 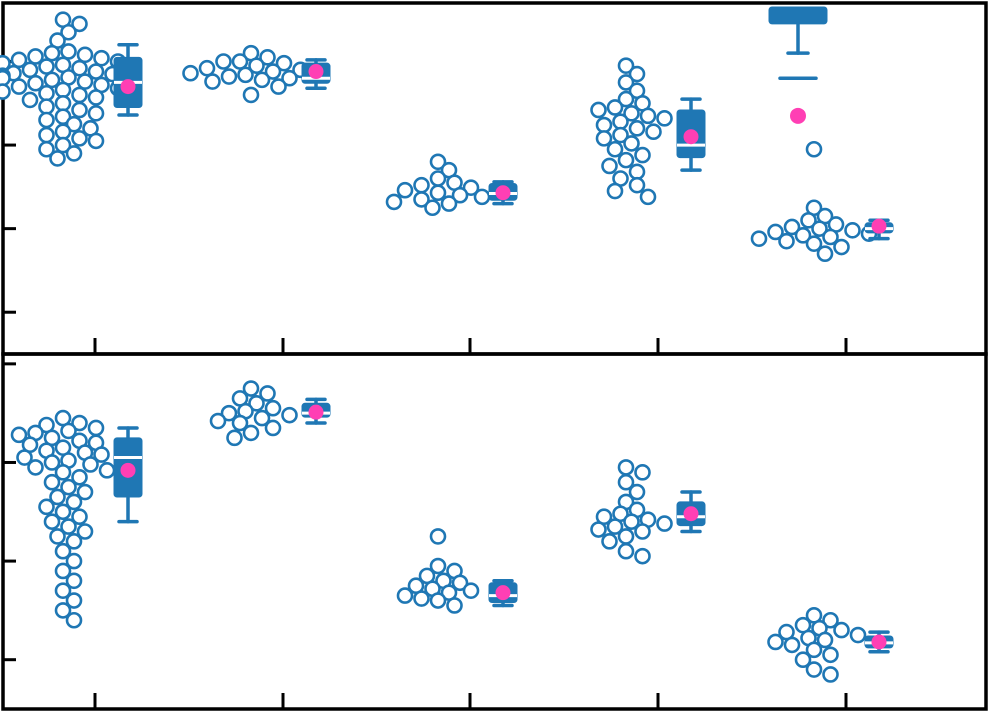 I want to click on upper-iqr-box, so click(x=798, y=15).